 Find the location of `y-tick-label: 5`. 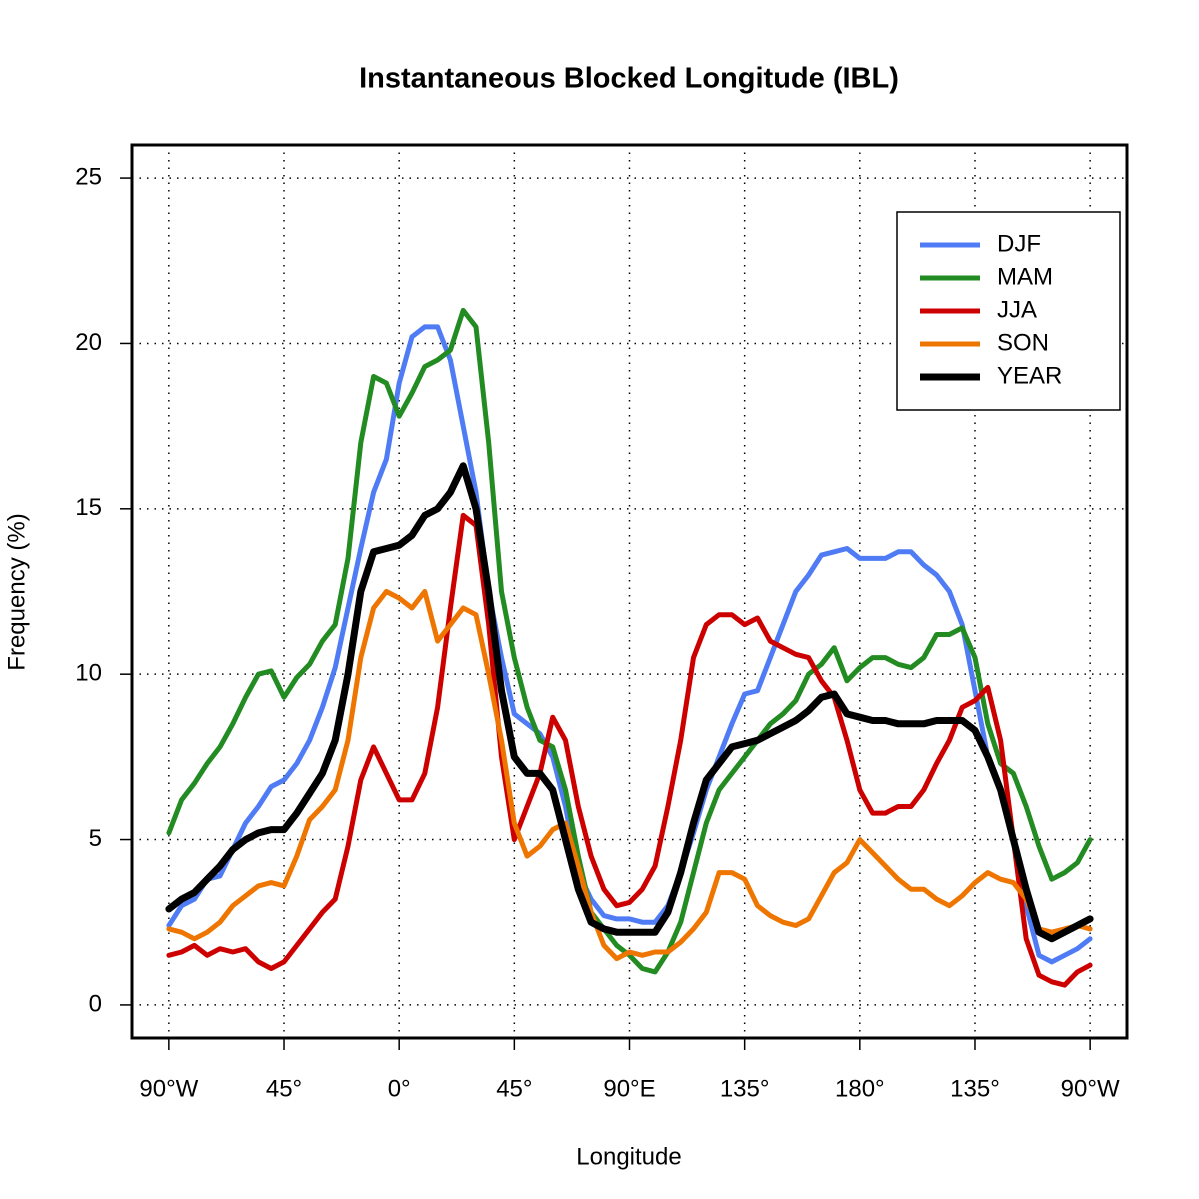

y-tick-label: 5 is located at coordinates (95, 838).